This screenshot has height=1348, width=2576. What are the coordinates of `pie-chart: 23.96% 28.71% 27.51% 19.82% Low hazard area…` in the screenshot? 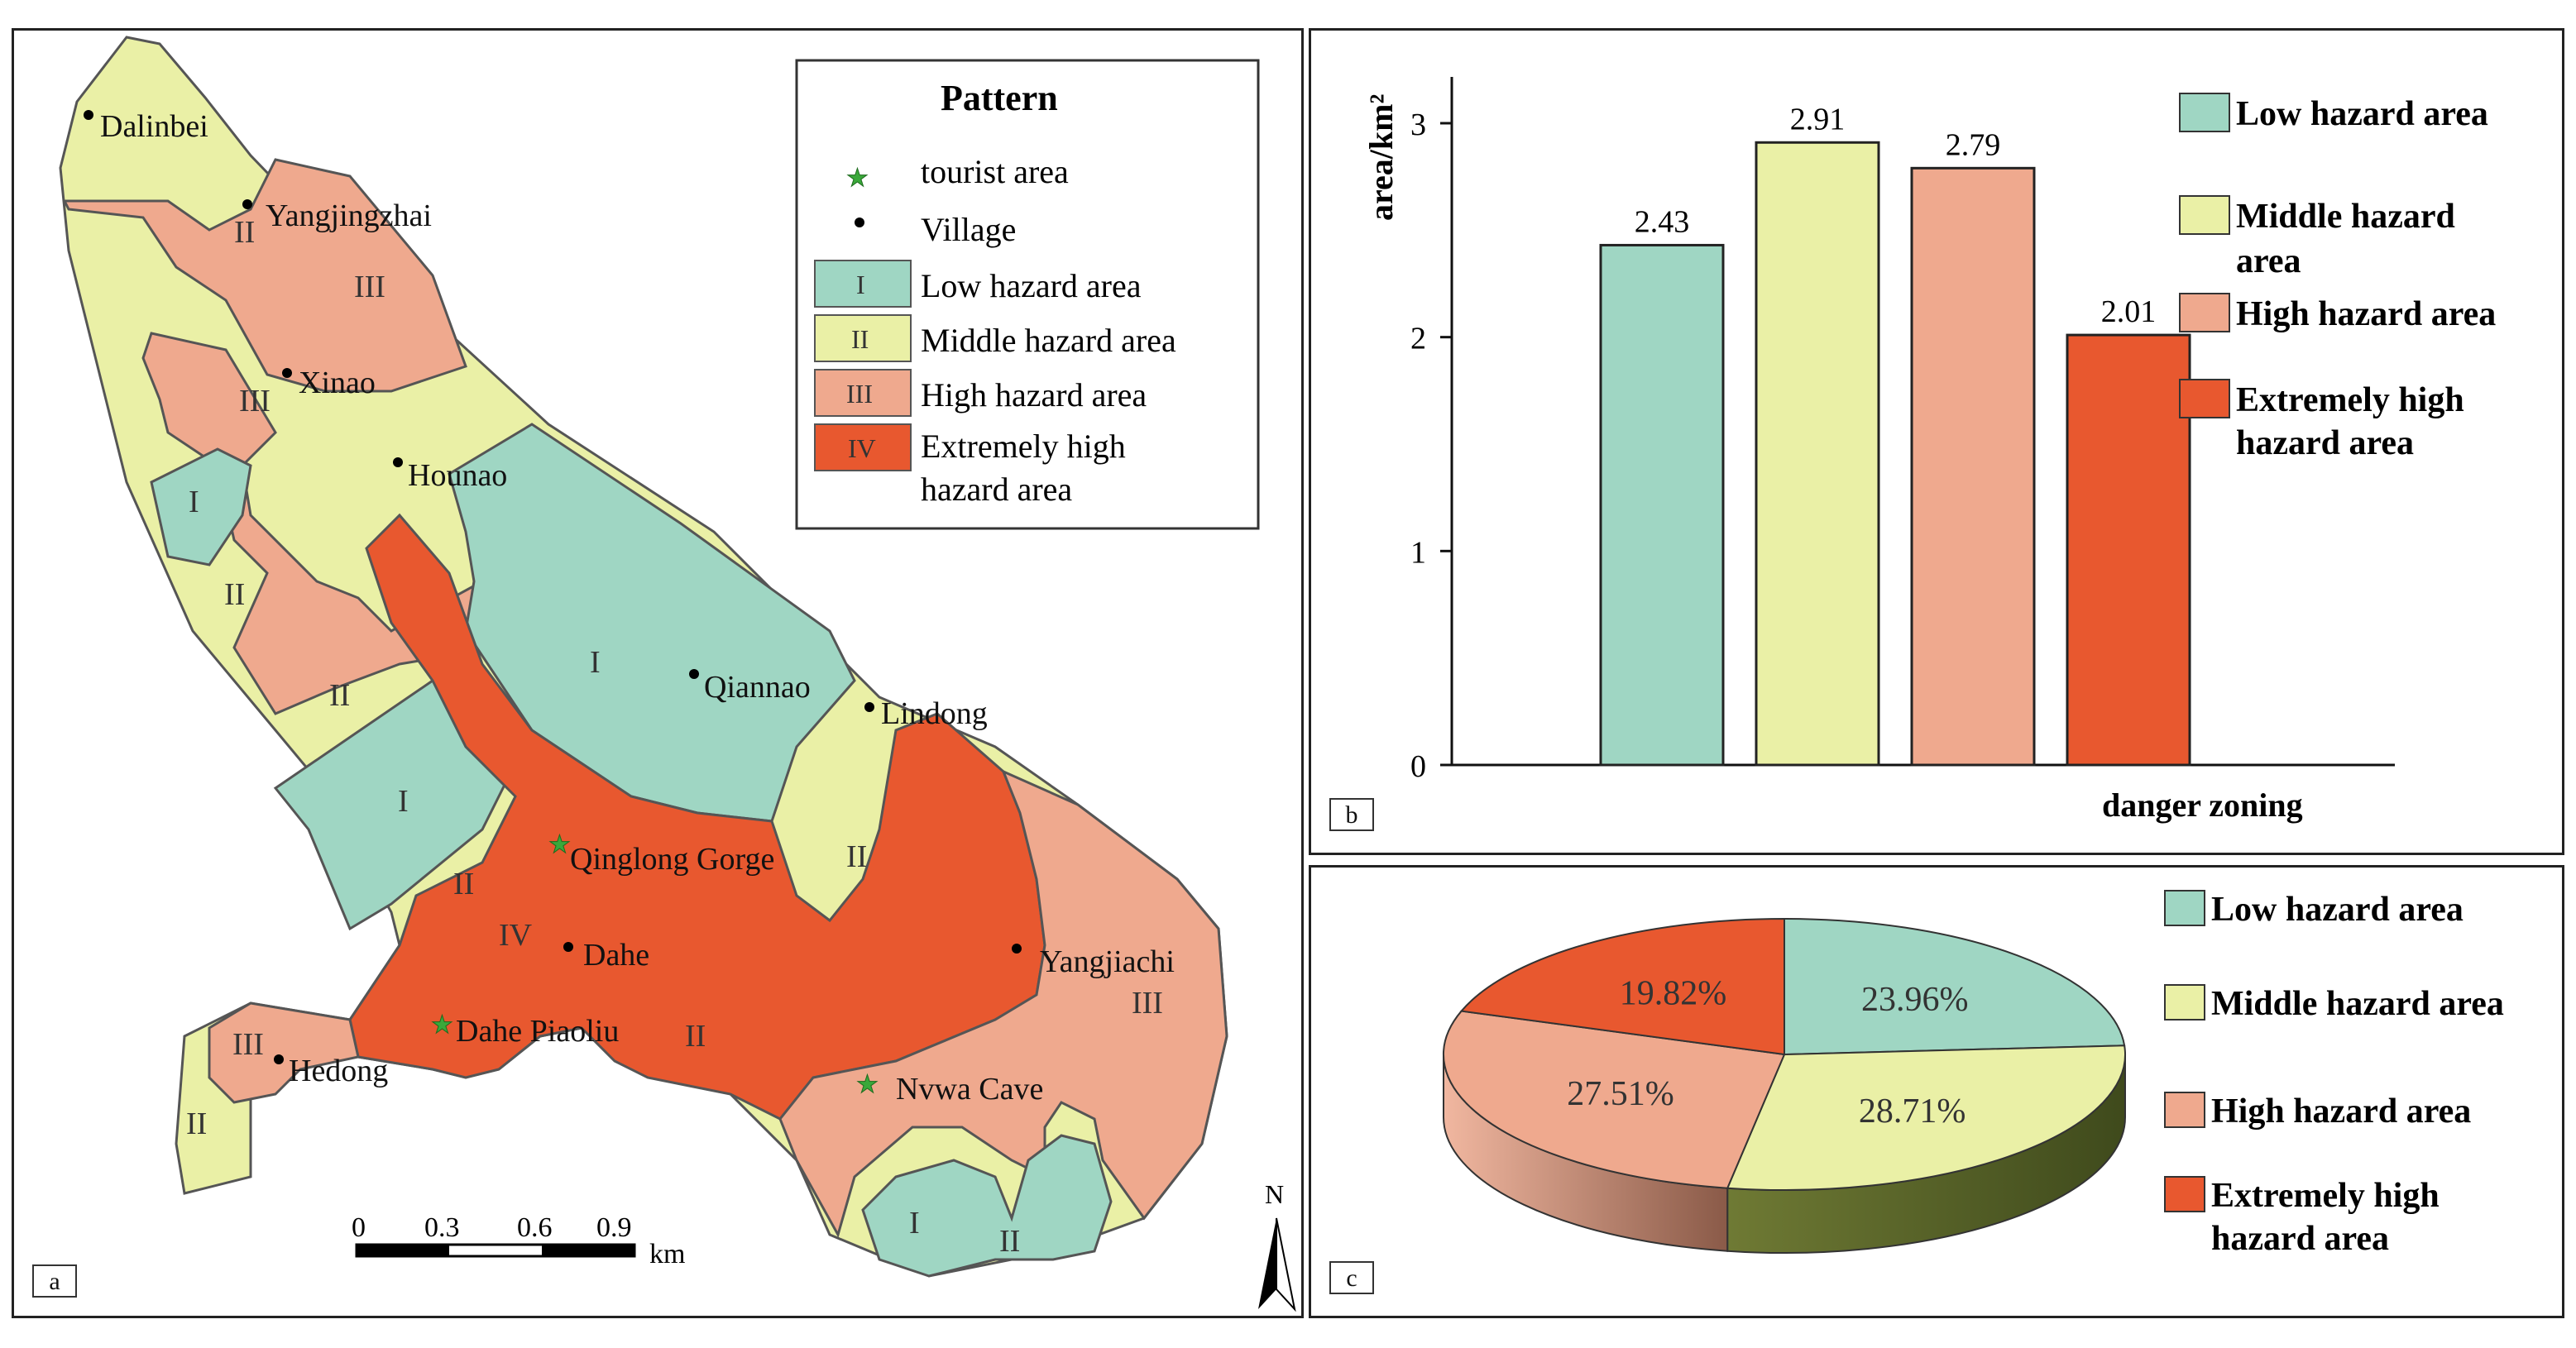 It's located at (1974, 1074).